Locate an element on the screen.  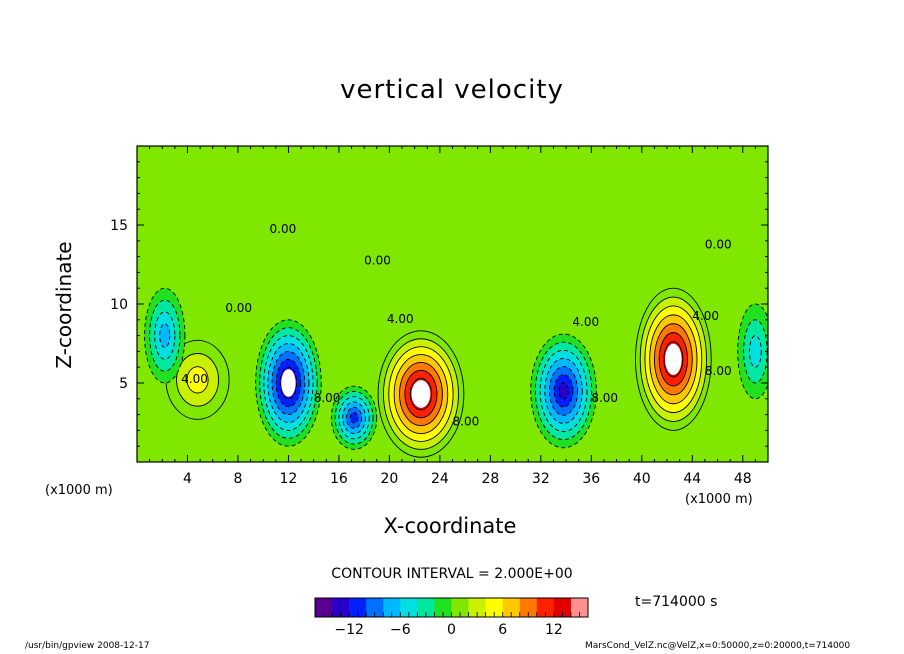
x-tick-label: 20 is located at coordinates (389, 479).